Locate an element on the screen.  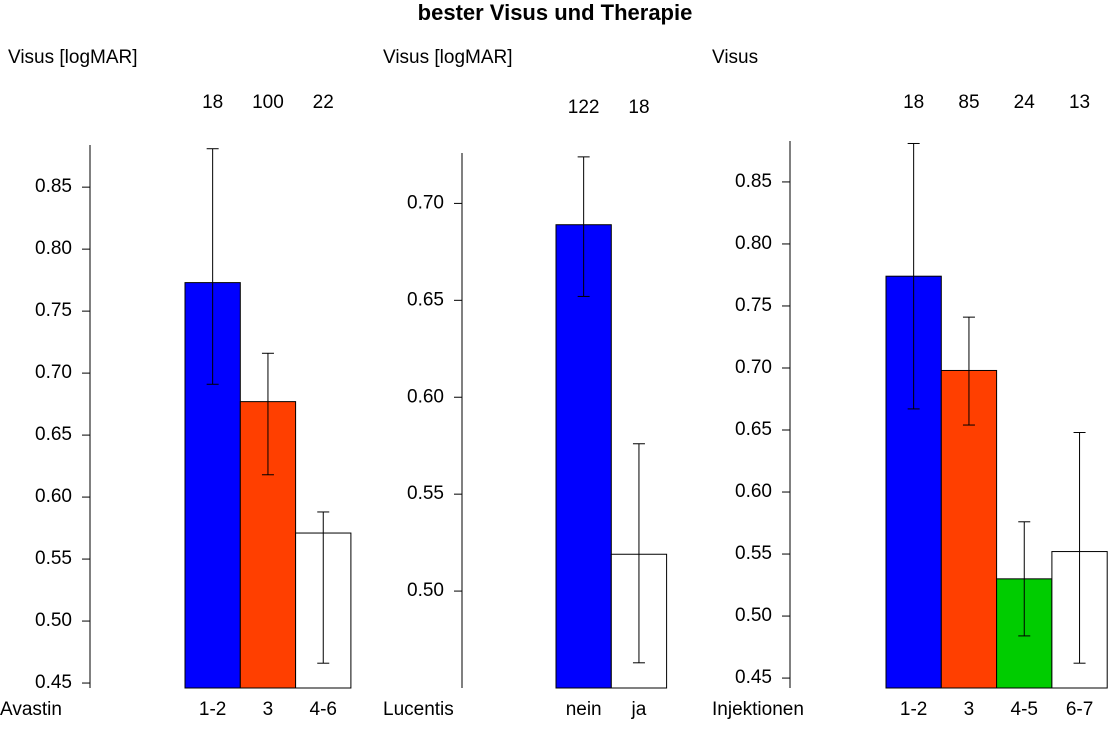
bar is located at coordinates (583, 456).